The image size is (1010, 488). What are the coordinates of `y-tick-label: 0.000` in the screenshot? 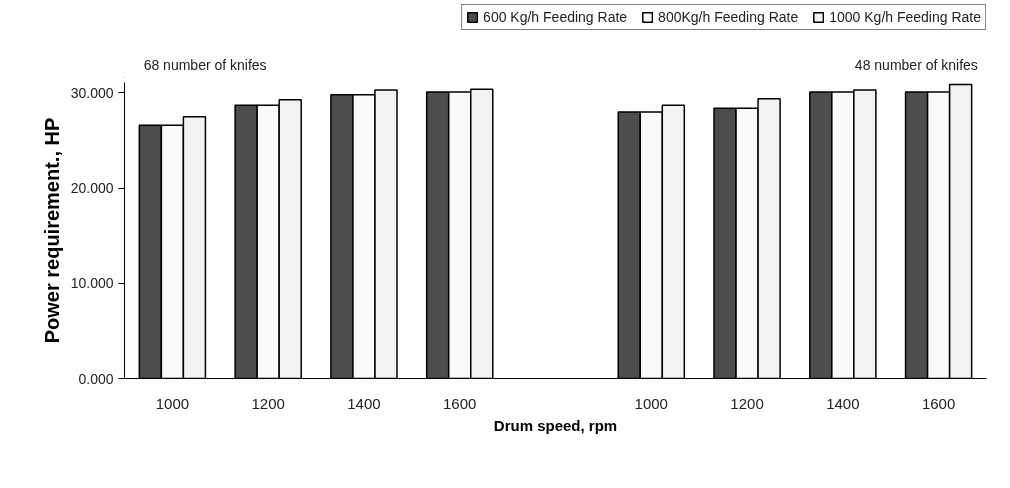 It's located at (96, 378).